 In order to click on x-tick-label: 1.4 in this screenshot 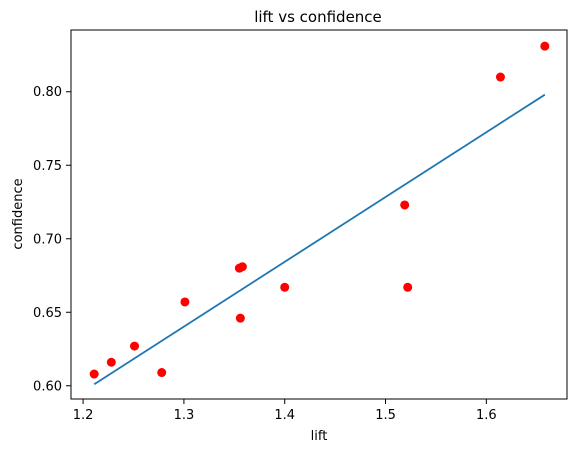, I will do `click(284, 415)`.